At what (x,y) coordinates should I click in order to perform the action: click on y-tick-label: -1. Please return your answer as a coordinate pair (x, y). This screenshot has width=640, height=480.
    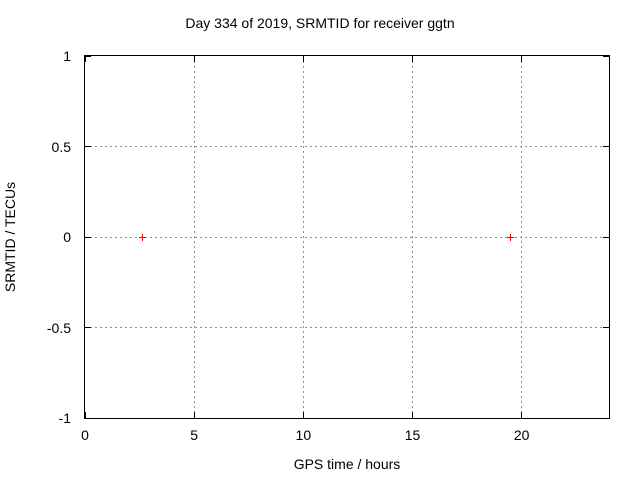
    Looking at the image, I should click on (64, 418).